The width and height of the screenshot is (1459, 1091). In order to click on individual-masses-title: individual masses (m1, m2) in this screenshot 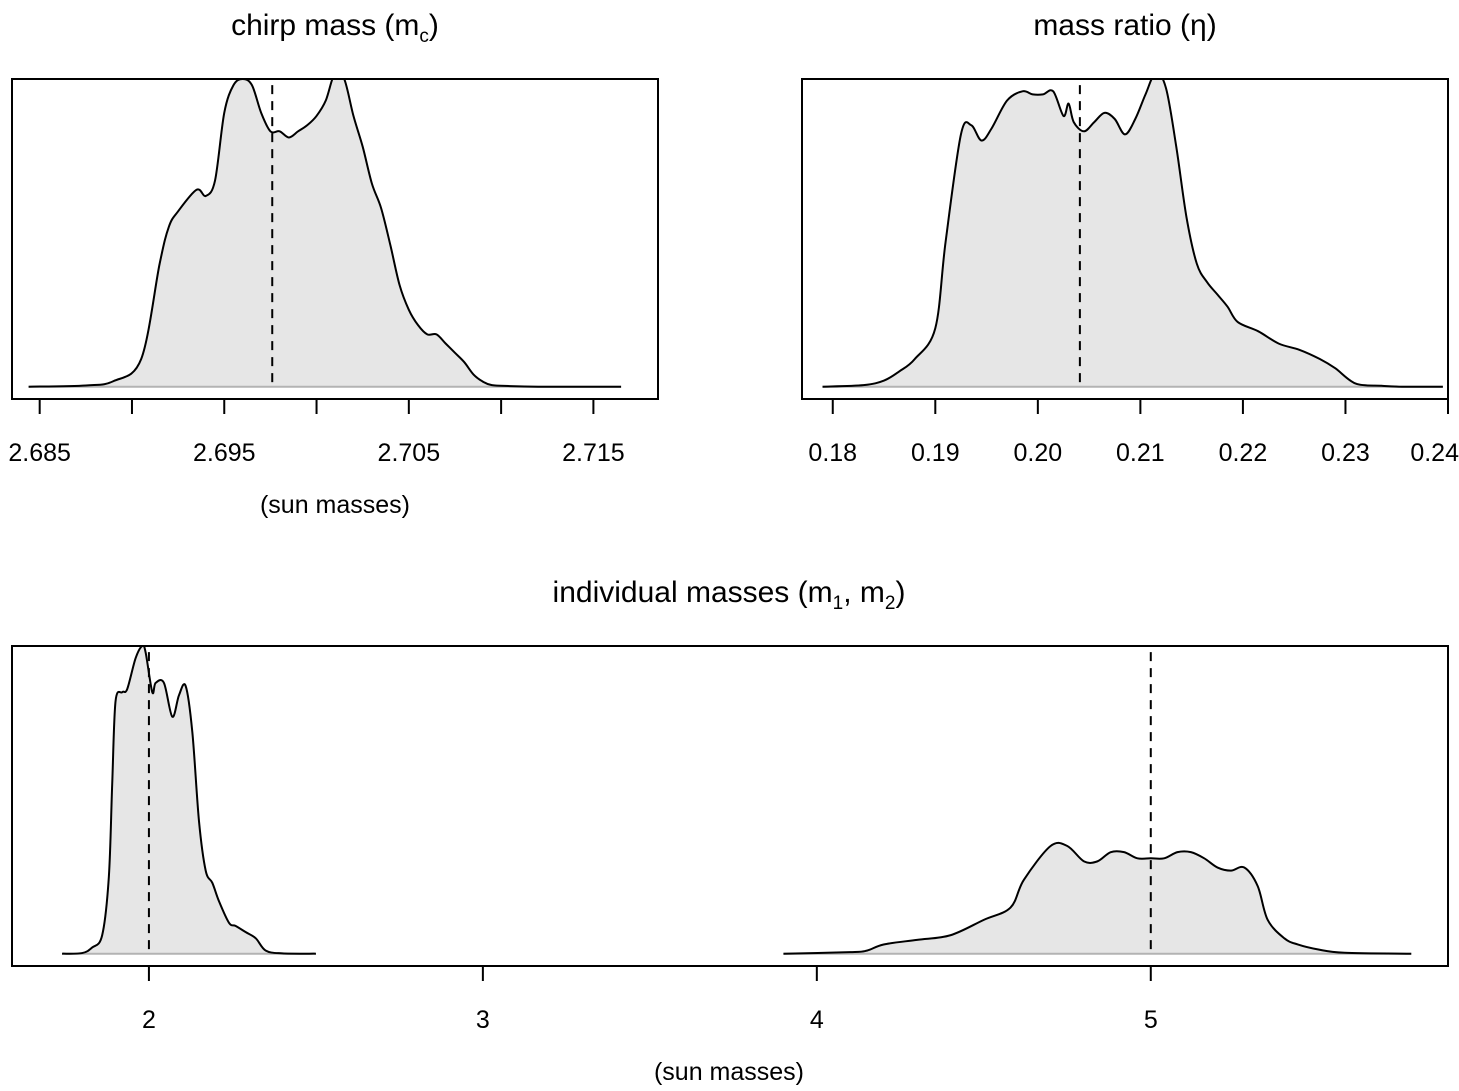, I will do `click(729, 595)`.